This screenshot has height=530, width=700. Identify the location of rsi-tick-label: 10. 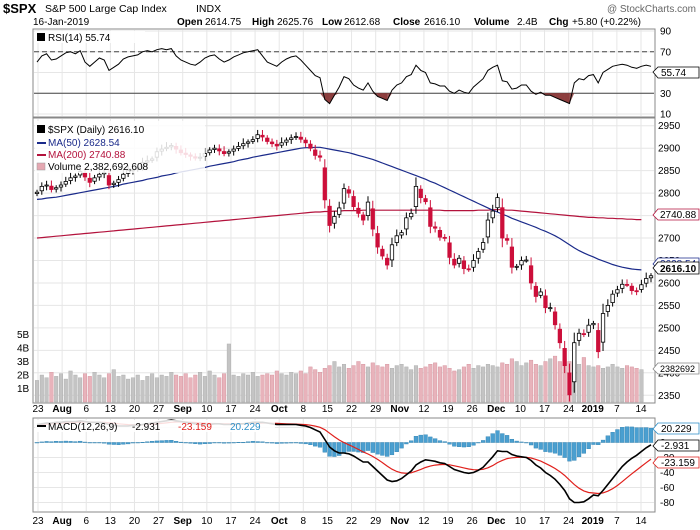
(666, 115).